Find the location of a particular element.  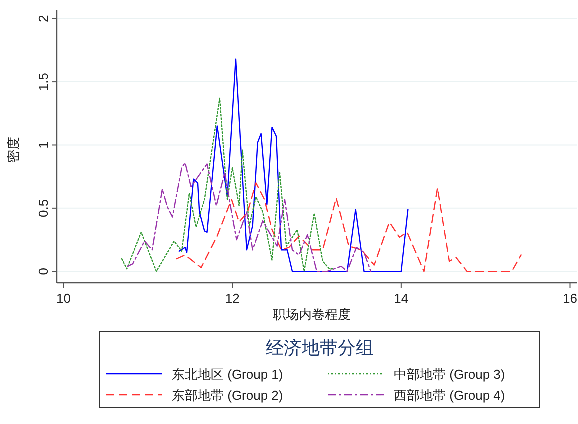

y-axis-title: 密度 is located at coordinates (13, 150).